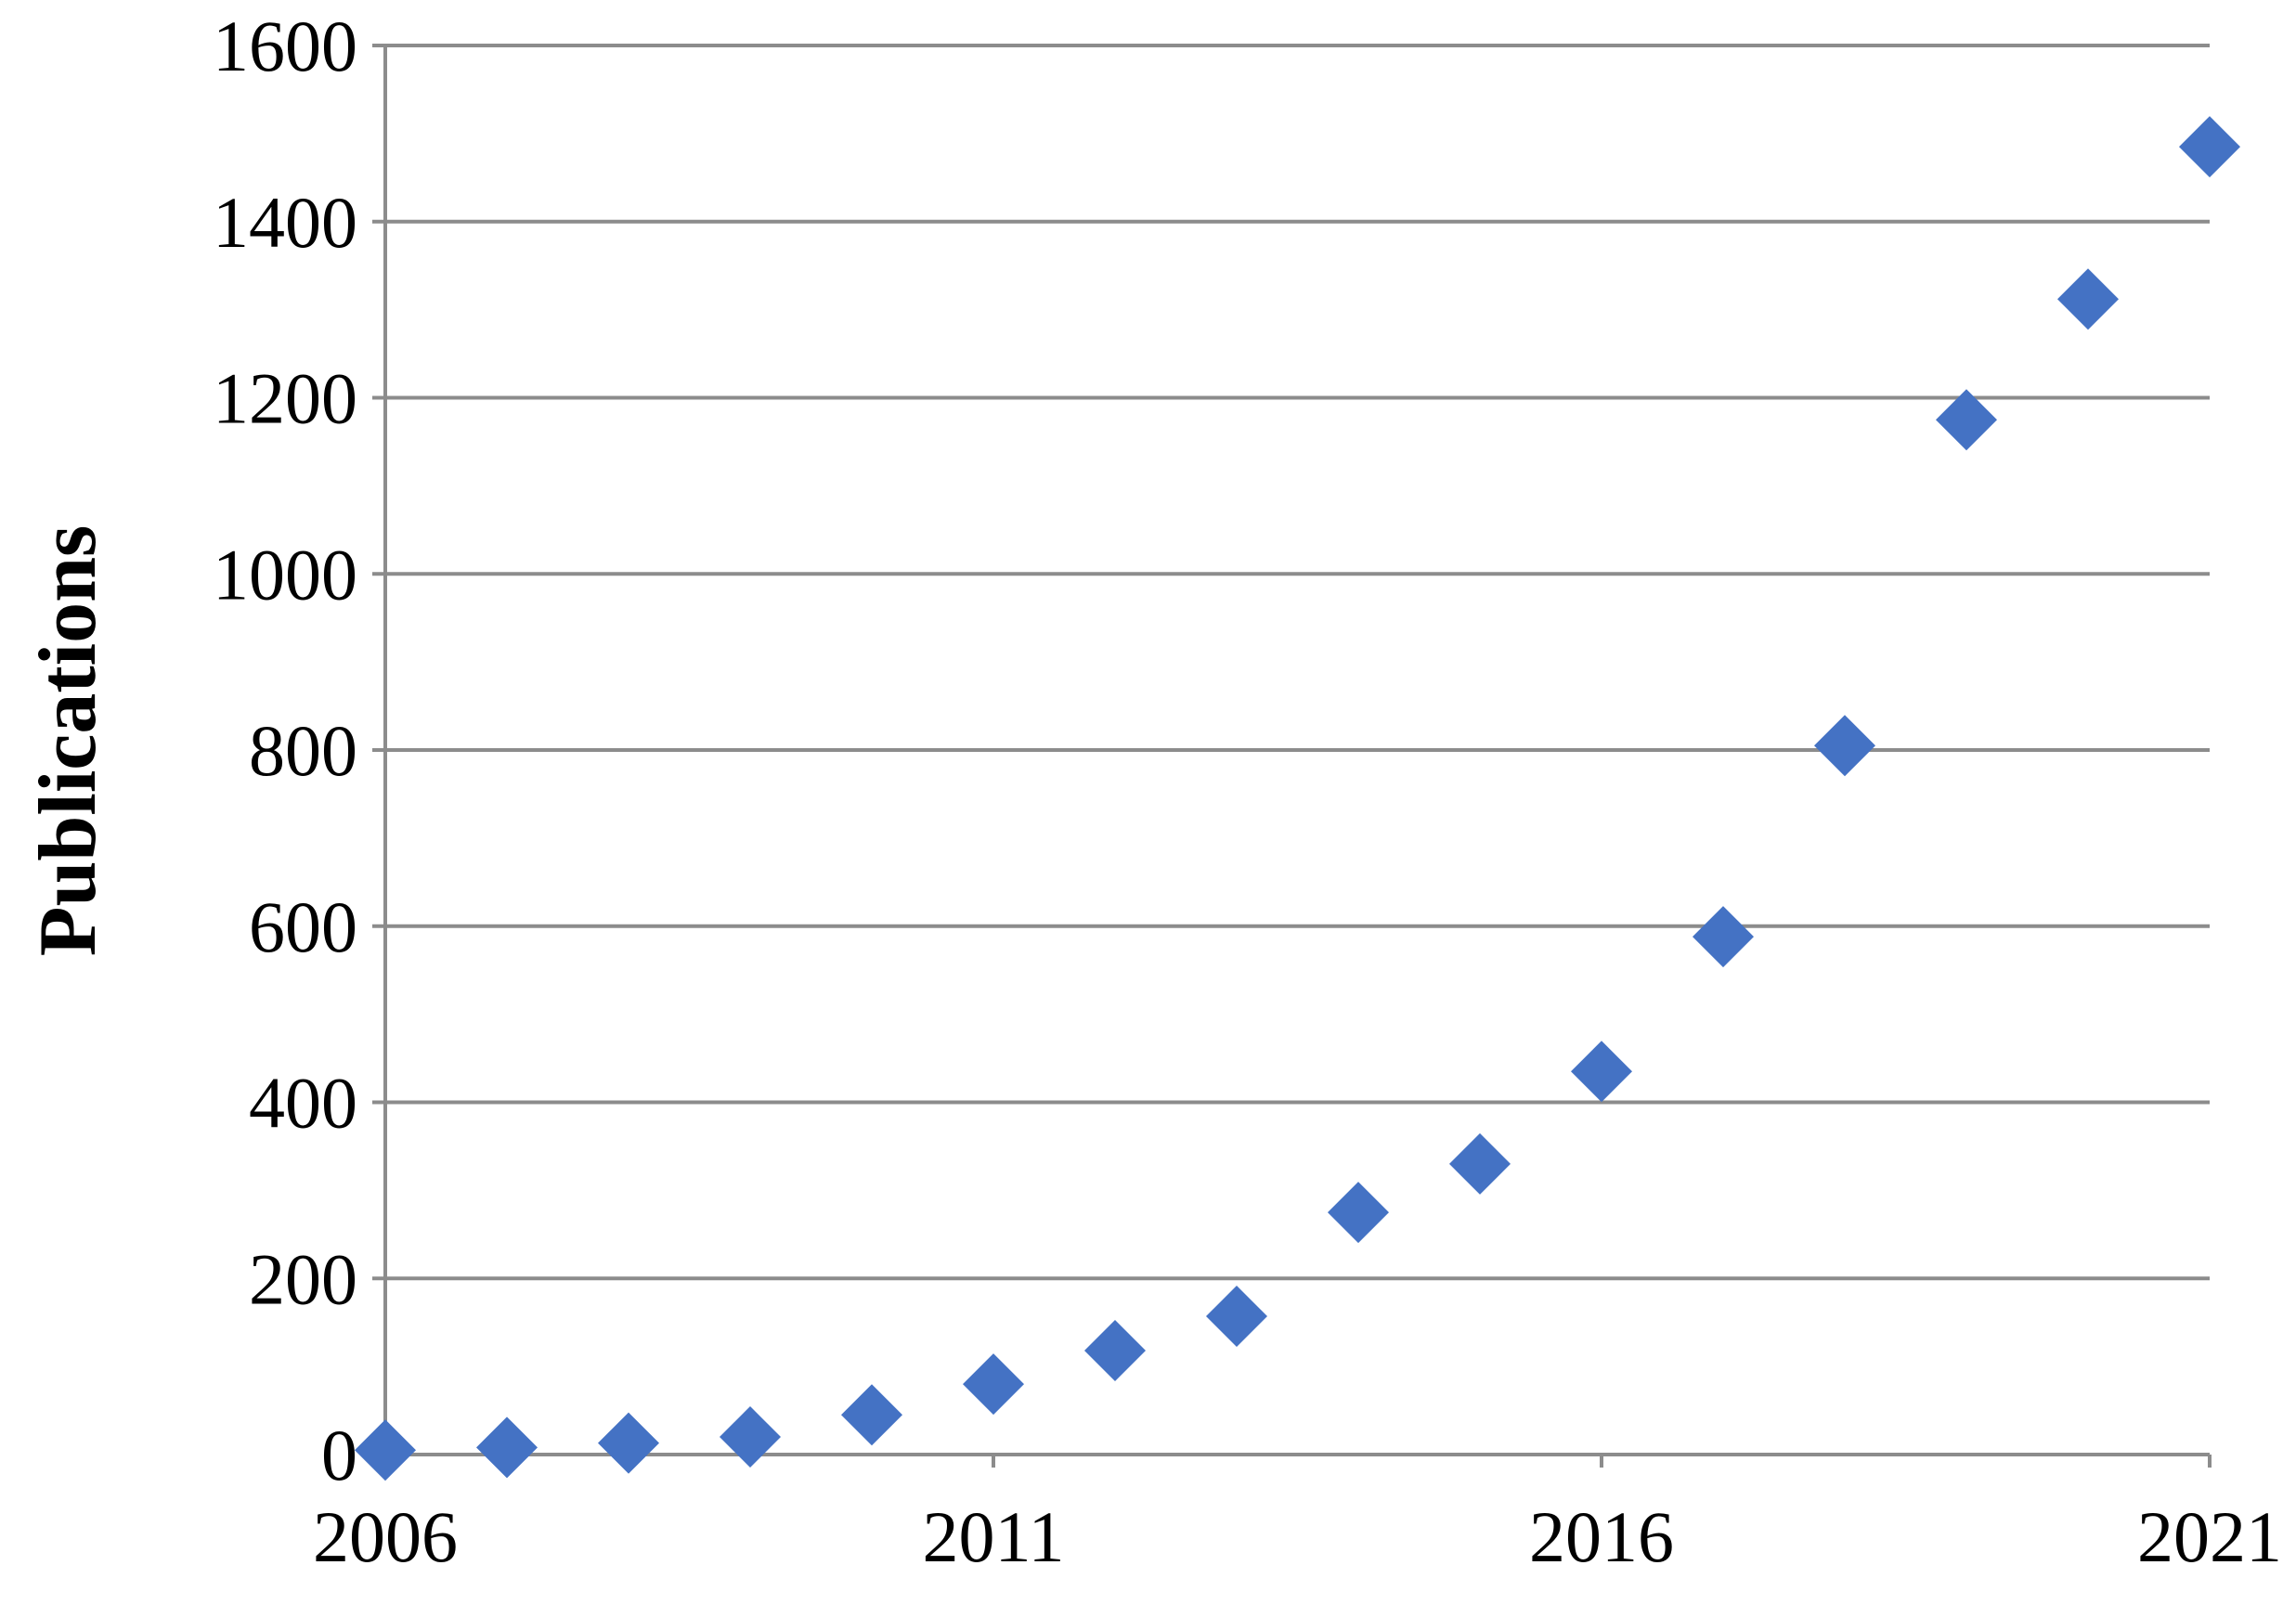  I want to click on data-point-2018, so click(1844, 746).